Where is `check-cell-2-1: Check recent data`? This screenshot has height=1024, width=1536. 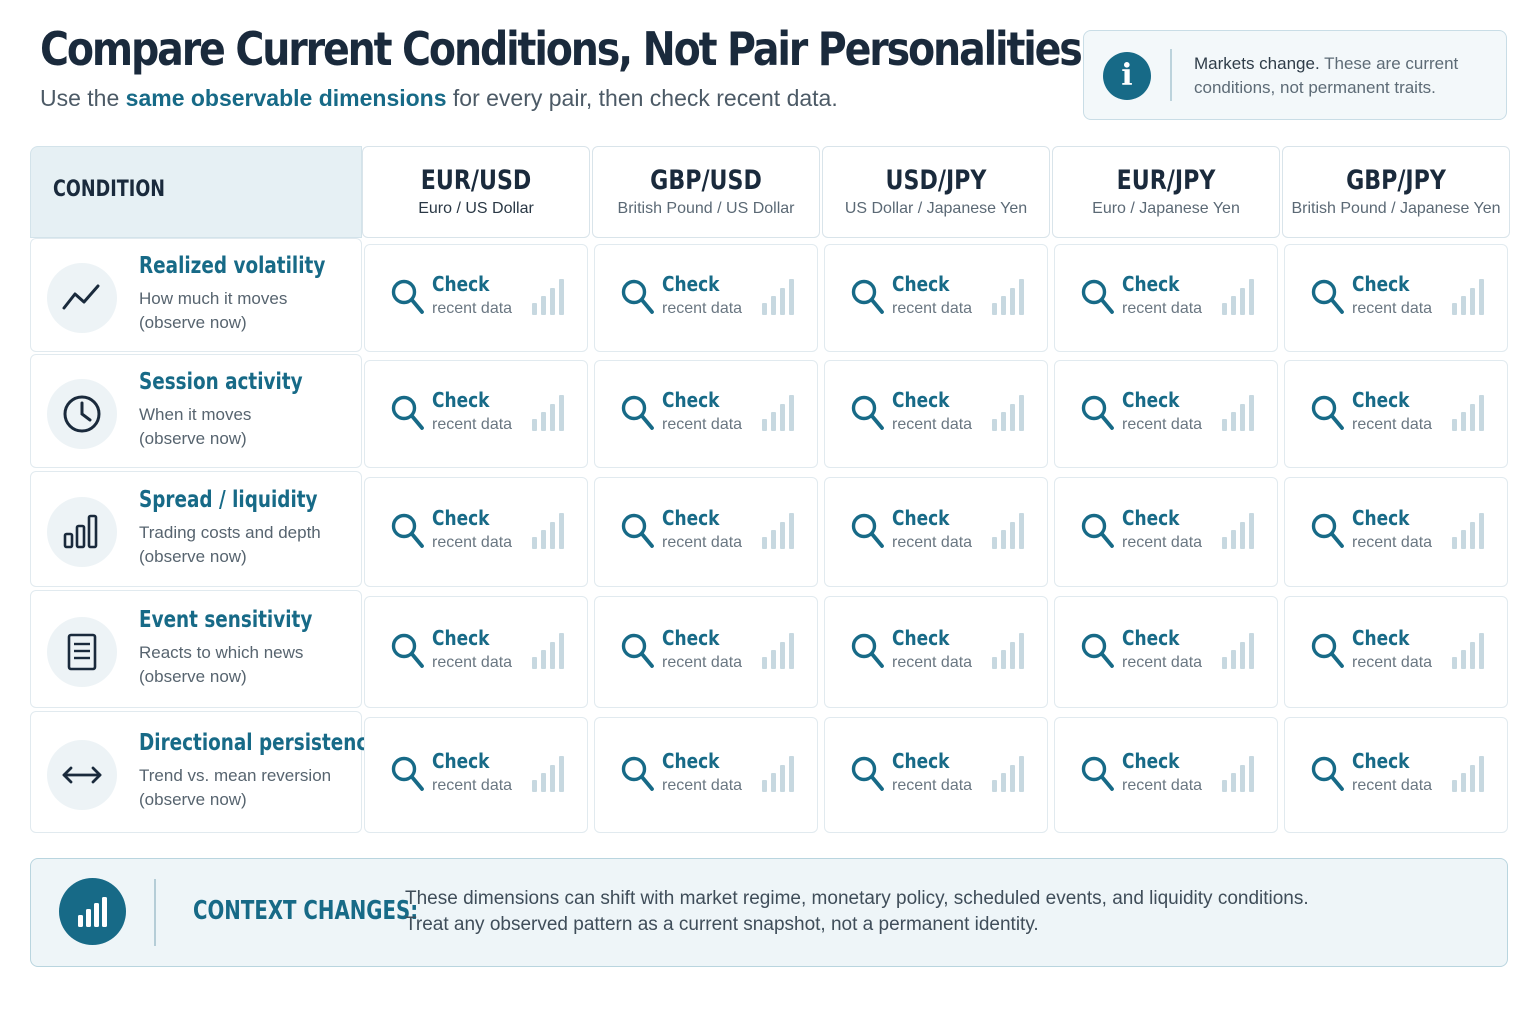 check-cell-2-1: Check recent data is located at coordinates (706, 532).